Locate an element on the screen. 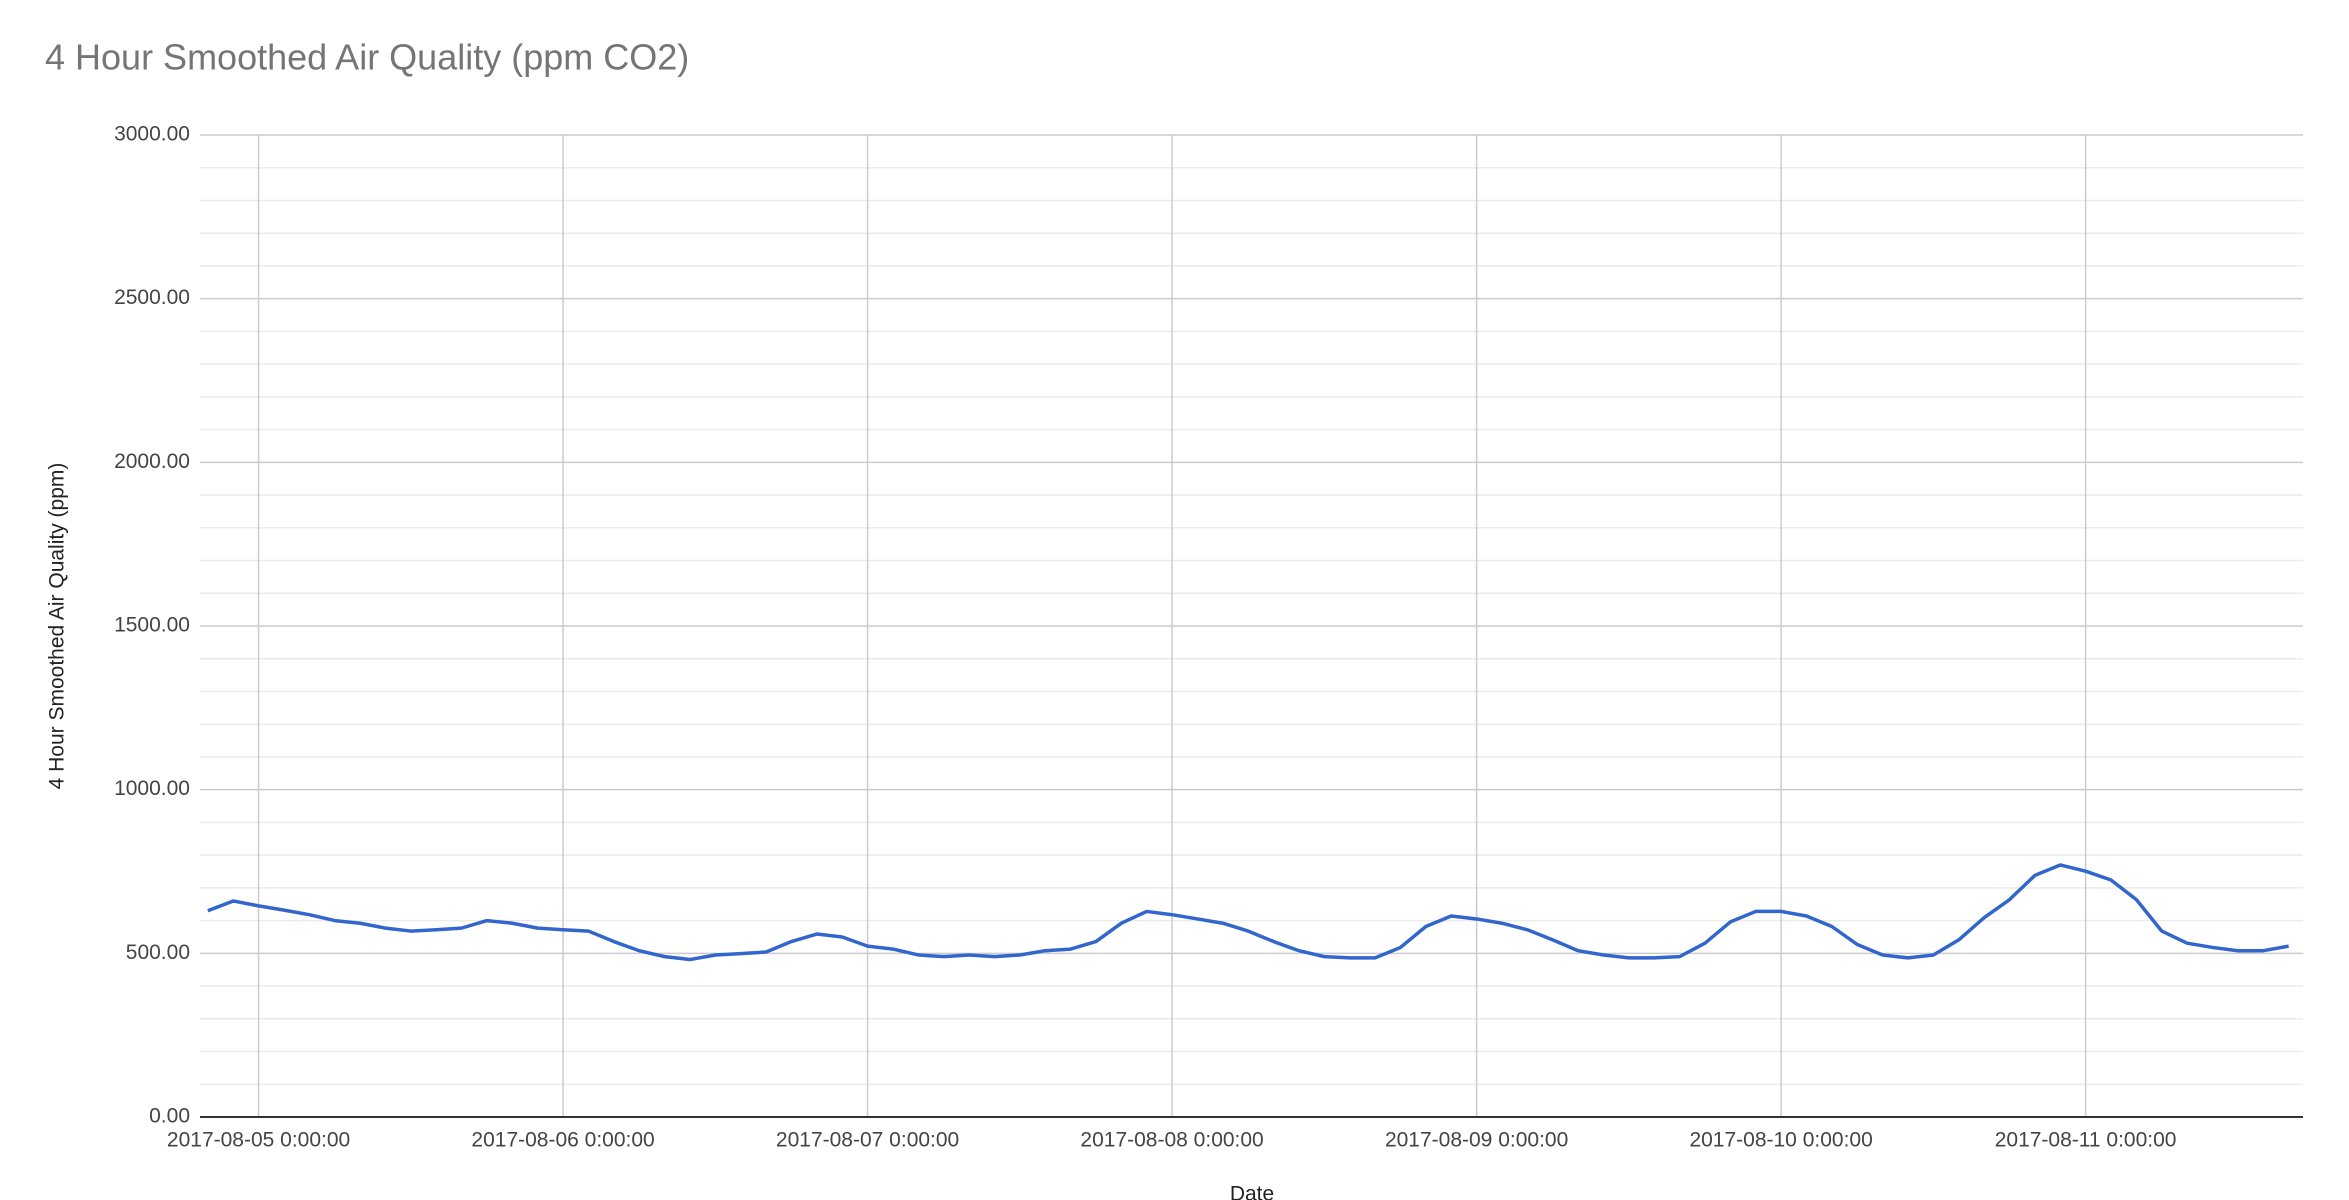 The image size is (2349, 1200). x-tick-label: 2017-08-06 0:00:00 is located at coordinates (562, 1140).